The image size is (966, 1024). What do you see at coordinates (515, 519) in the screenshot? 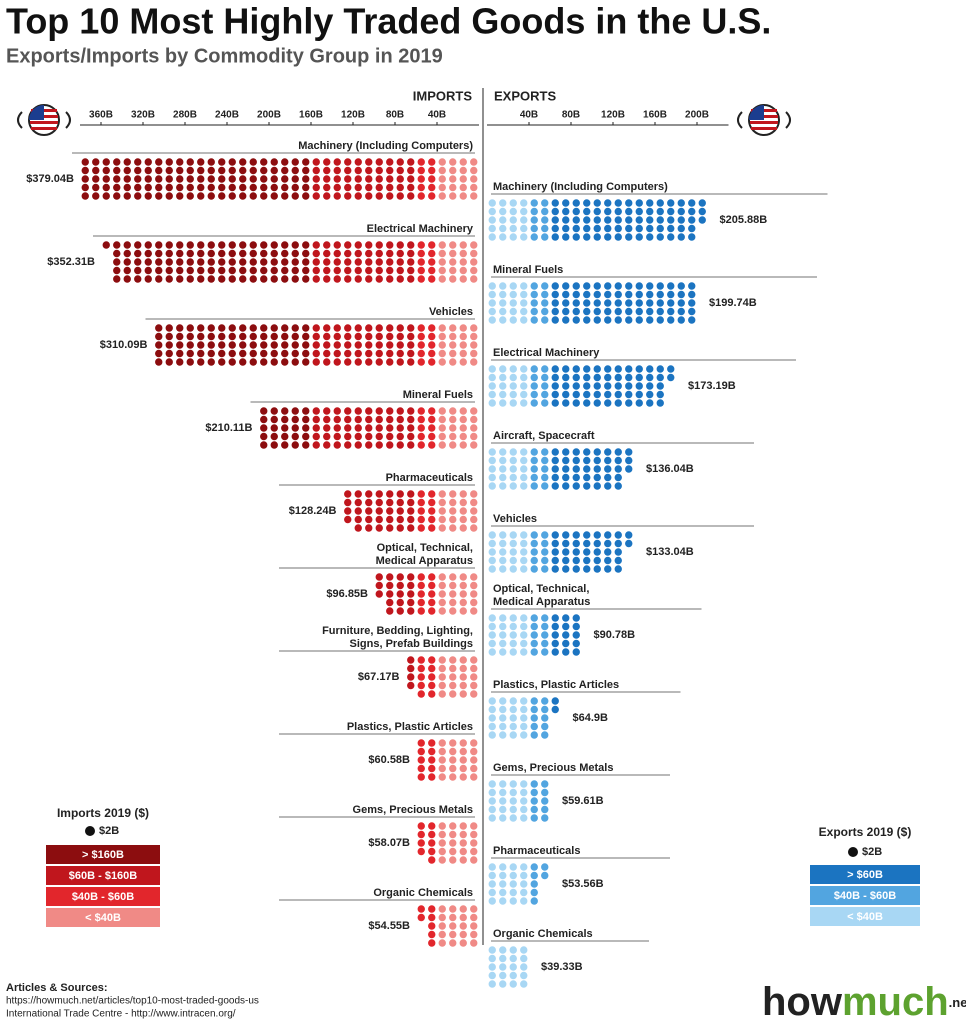
I see `category-label: Vehicles` at bounding box center [515, 519].